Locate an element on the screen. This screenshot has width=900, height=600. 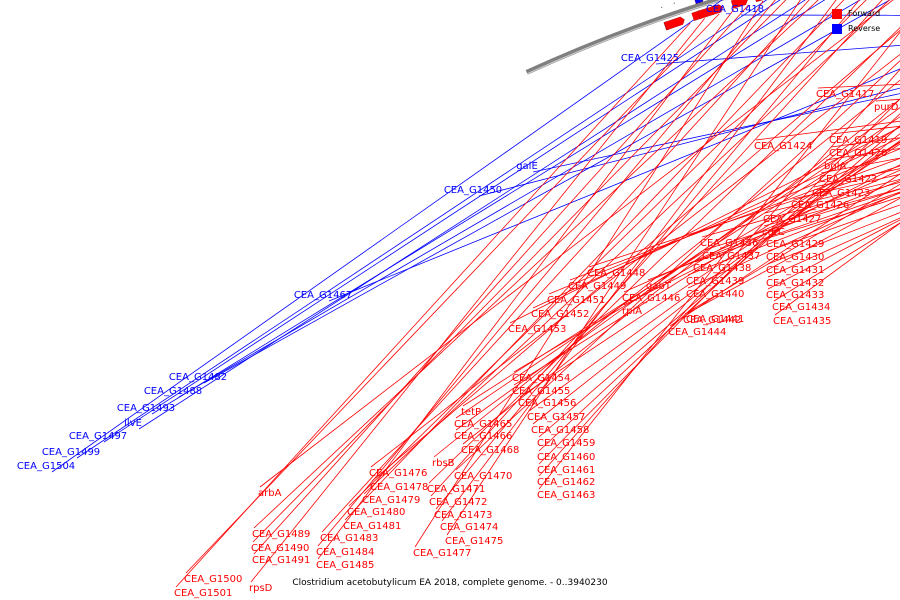
forward-gene-label: CEA_G1435 is located at coordinates (802, 321).